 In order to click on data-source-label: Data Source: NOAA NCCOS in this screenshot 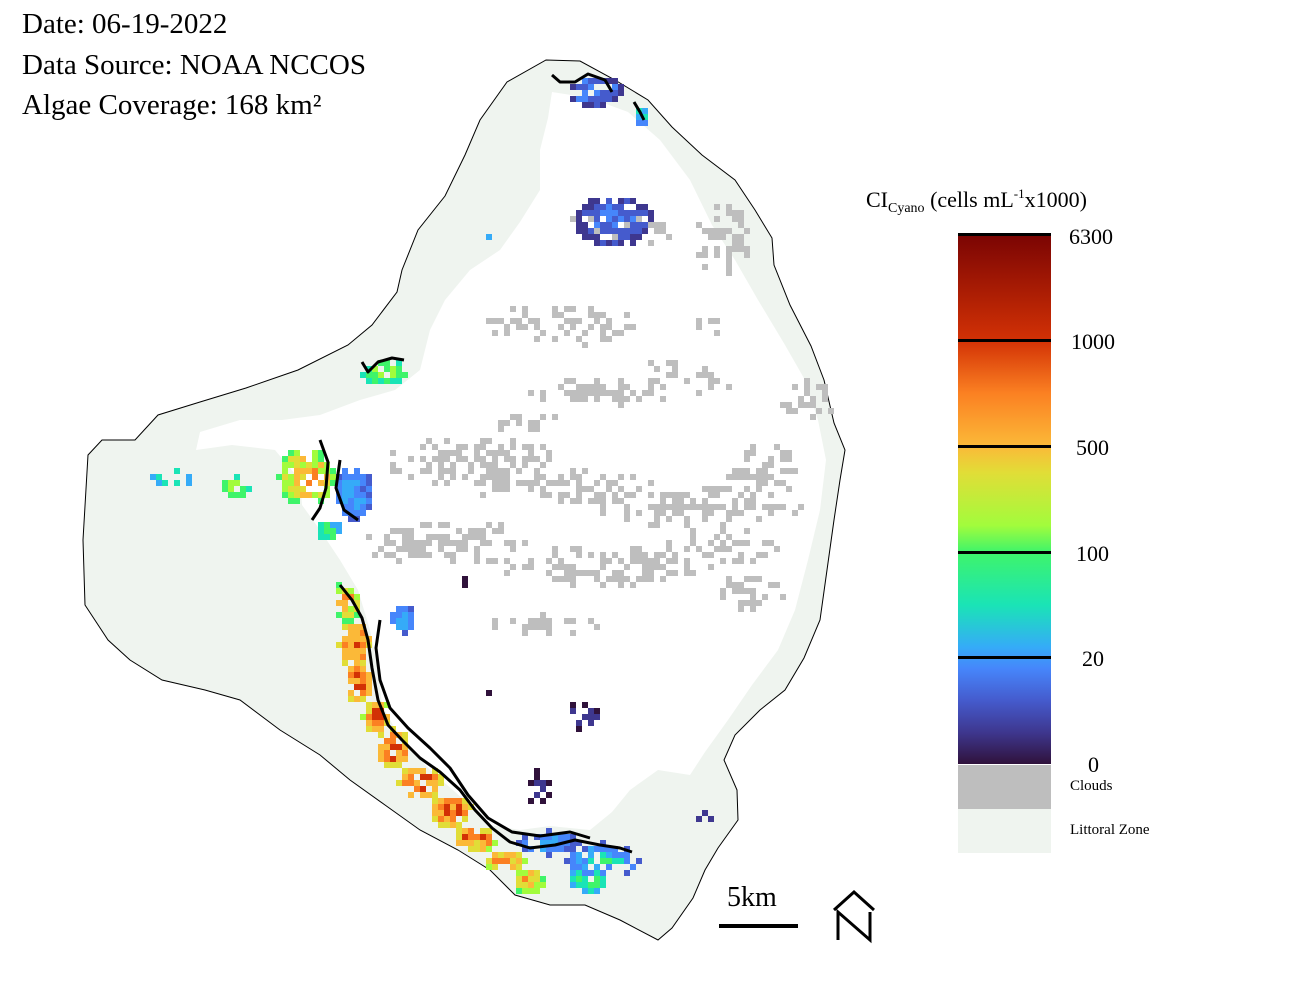, I will do `click(194, 65)`.